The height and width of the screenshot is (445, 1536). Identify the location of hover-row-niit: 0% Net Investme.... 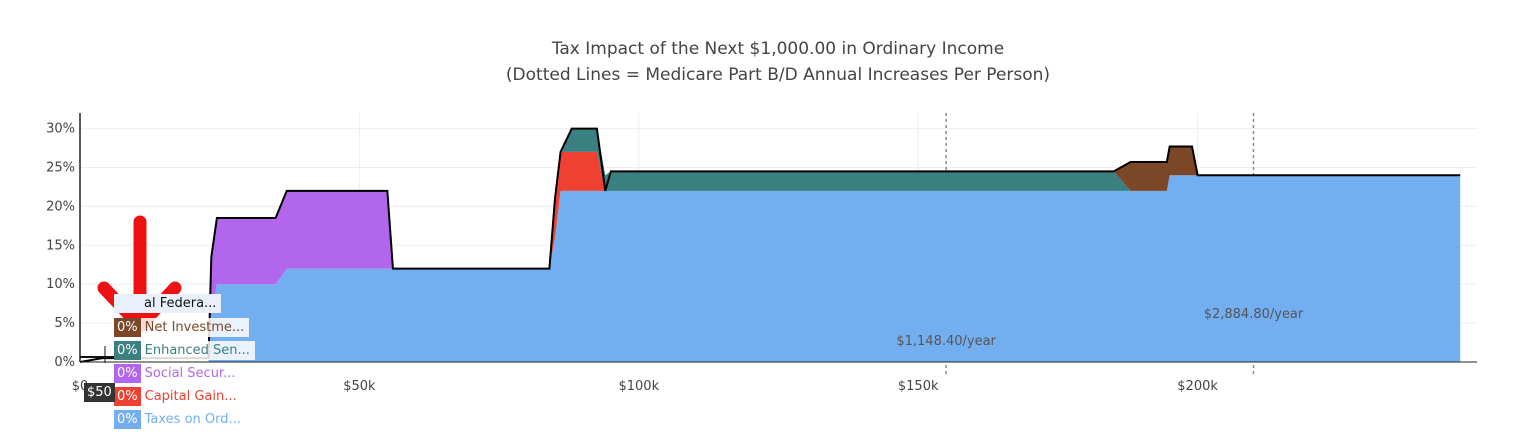
(182, 327).